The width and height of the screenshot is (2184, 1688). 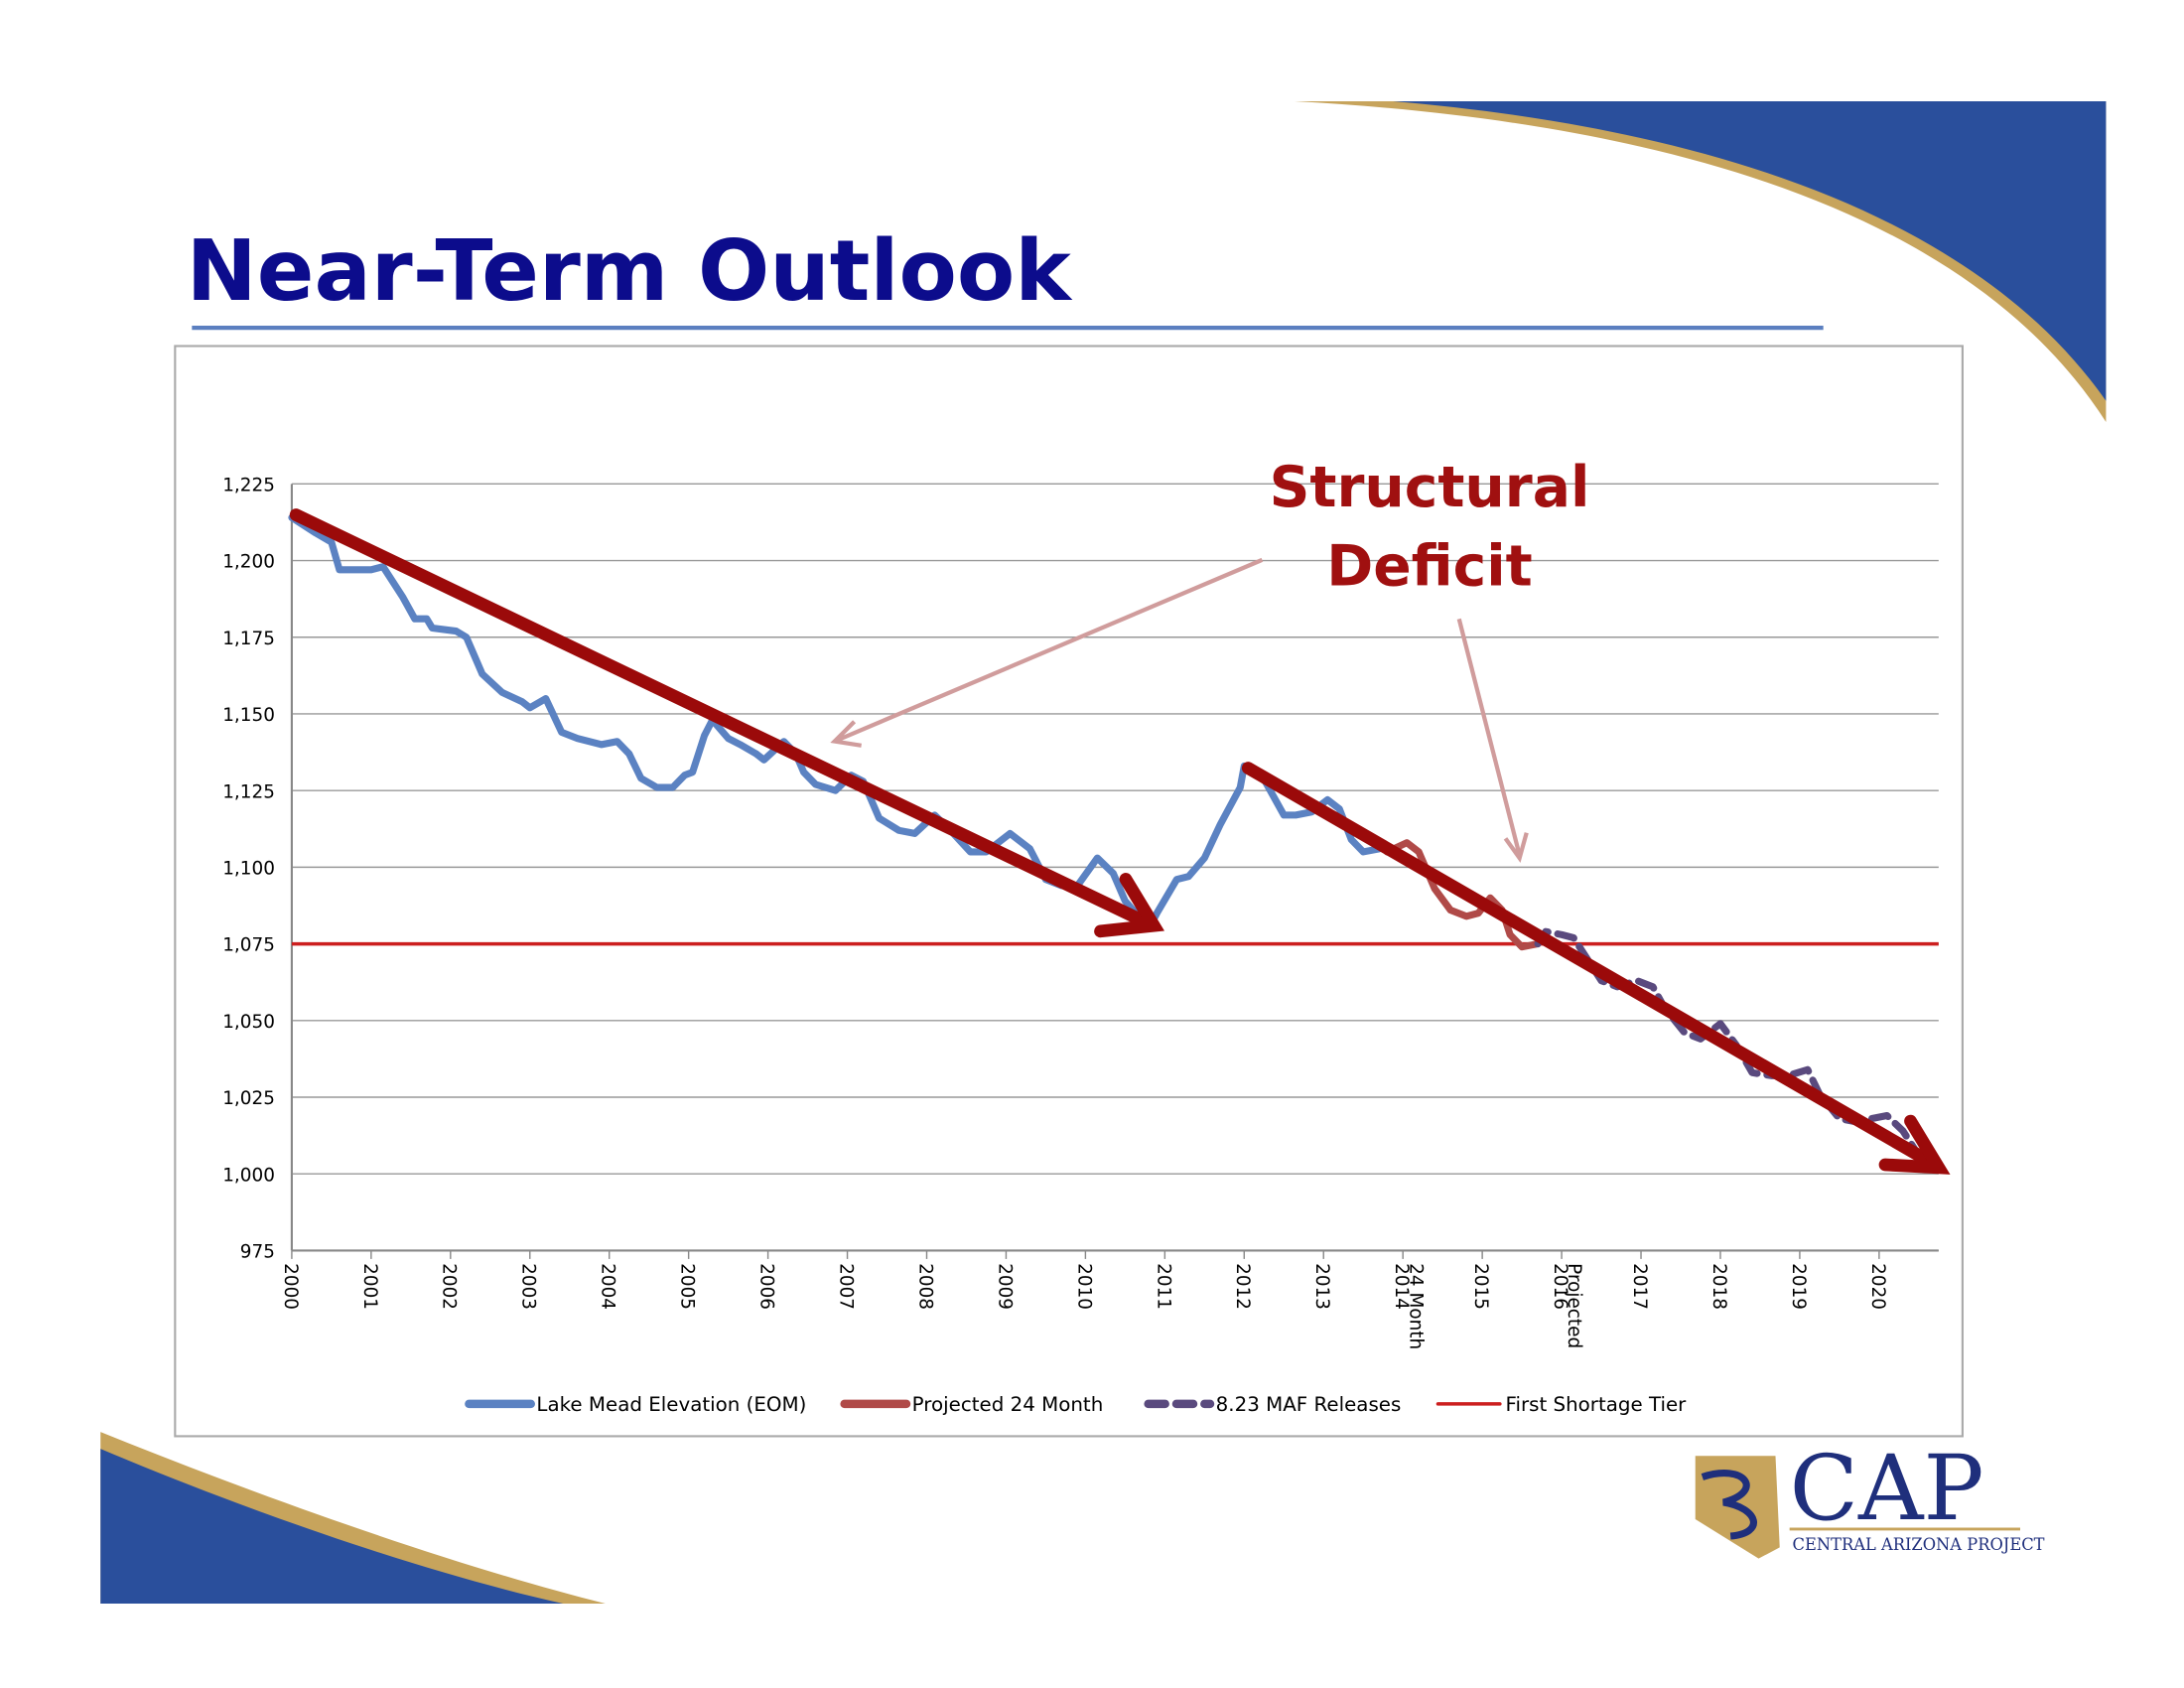 What do you see at coordinates (1008, 1404) in the screenshot?
I see `legend-label: Projected 24 Month` at bounding box center [1008, 1404].